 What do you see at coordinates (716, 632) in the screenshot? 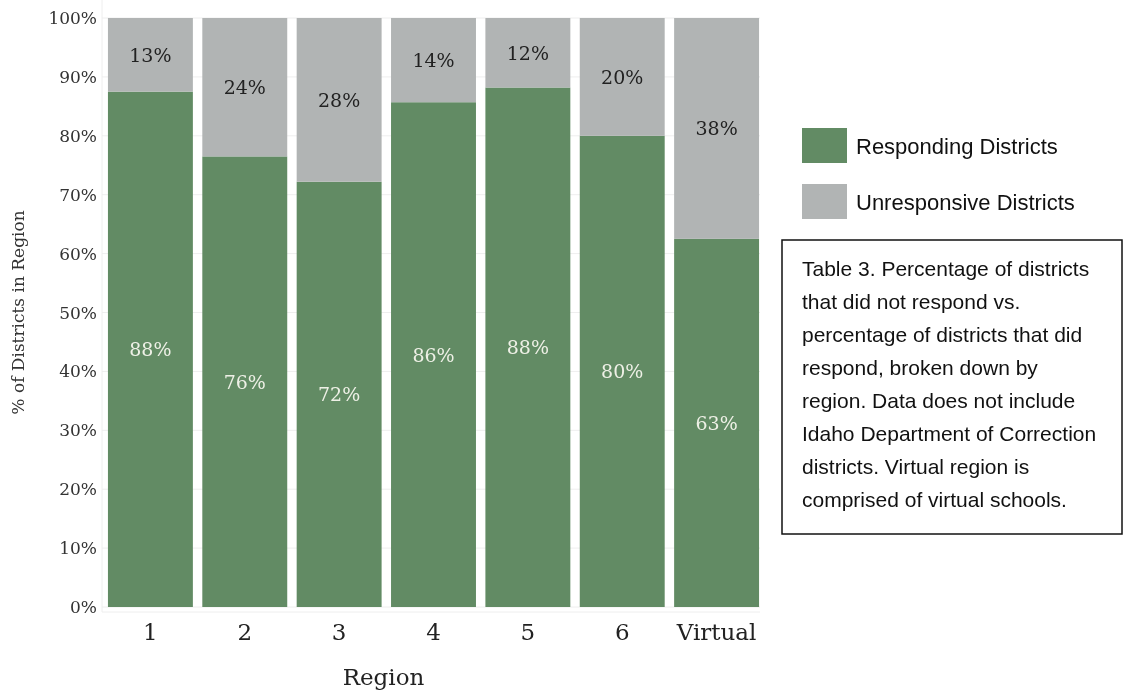
I see `x-tick-label: Virtual` at bounding box center [716, 632].